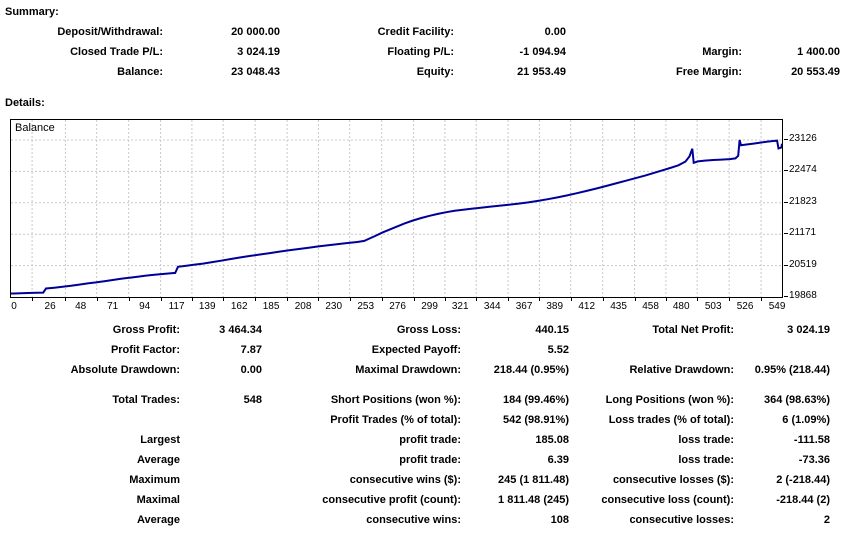  Describe the element at coordinates (533, 500) in the screenshot. I see `stat-value: 1 811.48 (245)` at that location.